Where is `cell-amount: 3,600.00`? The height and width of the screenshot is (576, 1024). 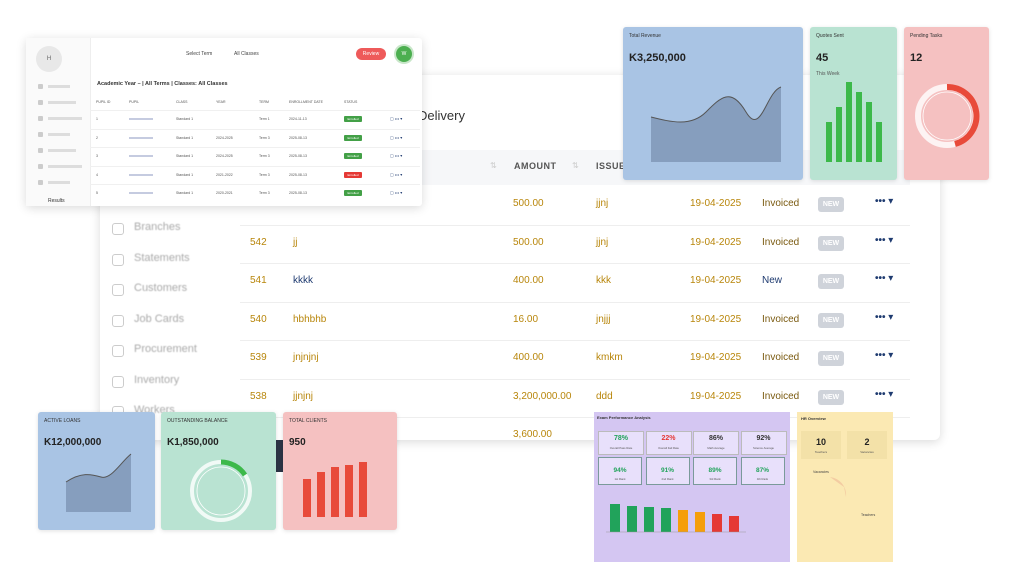
cell-amount: 3,600.00 is located at coordinates (532, 434).